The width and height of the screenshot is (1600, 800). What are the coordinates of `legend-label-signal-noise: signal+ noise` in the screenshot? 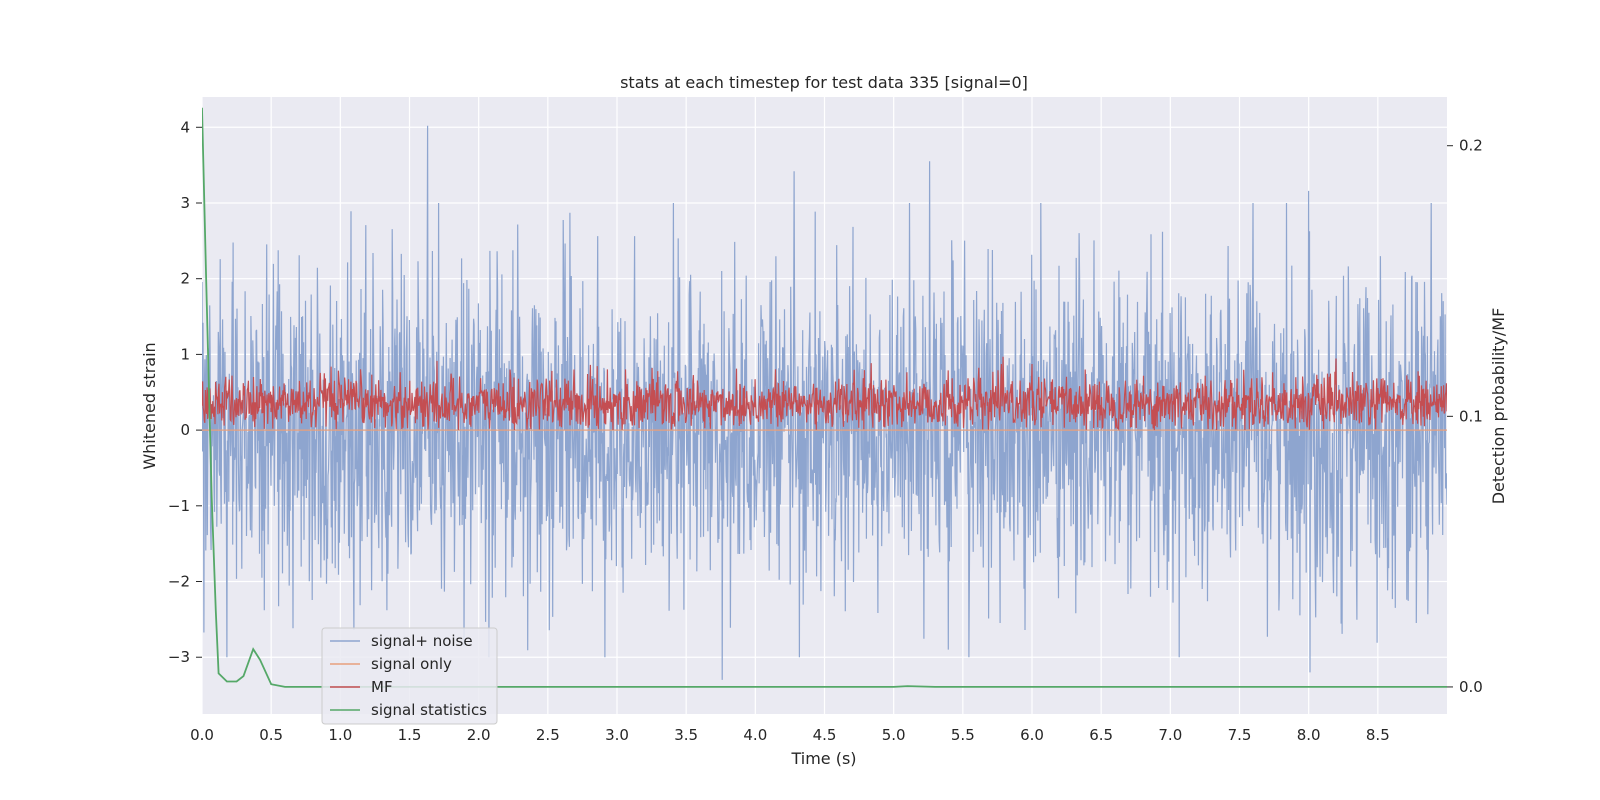 It's located at (422, 641).